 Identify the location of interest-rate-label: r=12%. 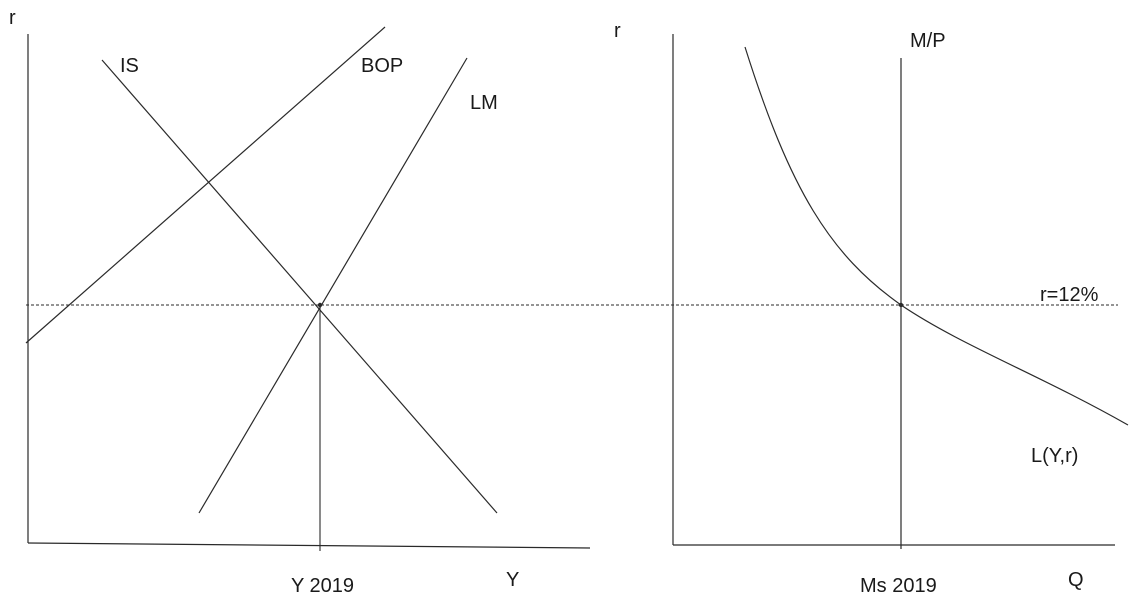
(1069, 295).